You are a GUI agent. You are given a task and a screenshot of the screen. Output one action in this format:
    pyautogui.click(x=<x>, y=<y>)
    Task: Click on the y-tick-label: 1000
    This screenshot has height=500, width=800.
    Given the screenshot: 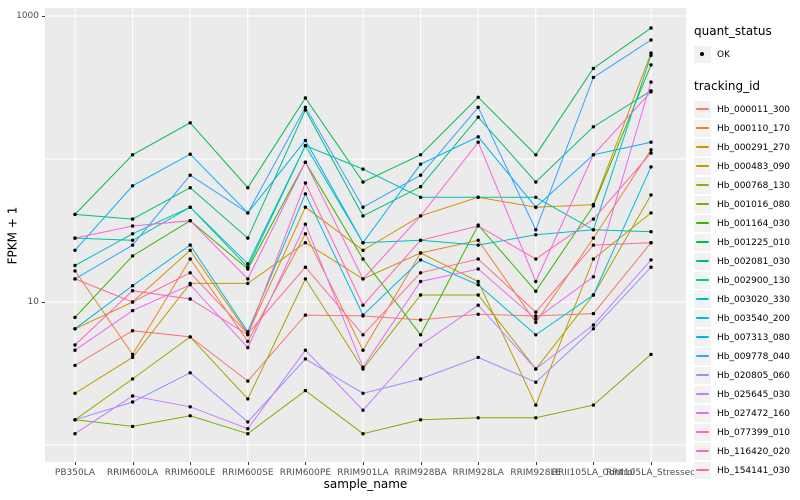 What is the action you would take?
    pyautogui.click(x=27, y=16)
    